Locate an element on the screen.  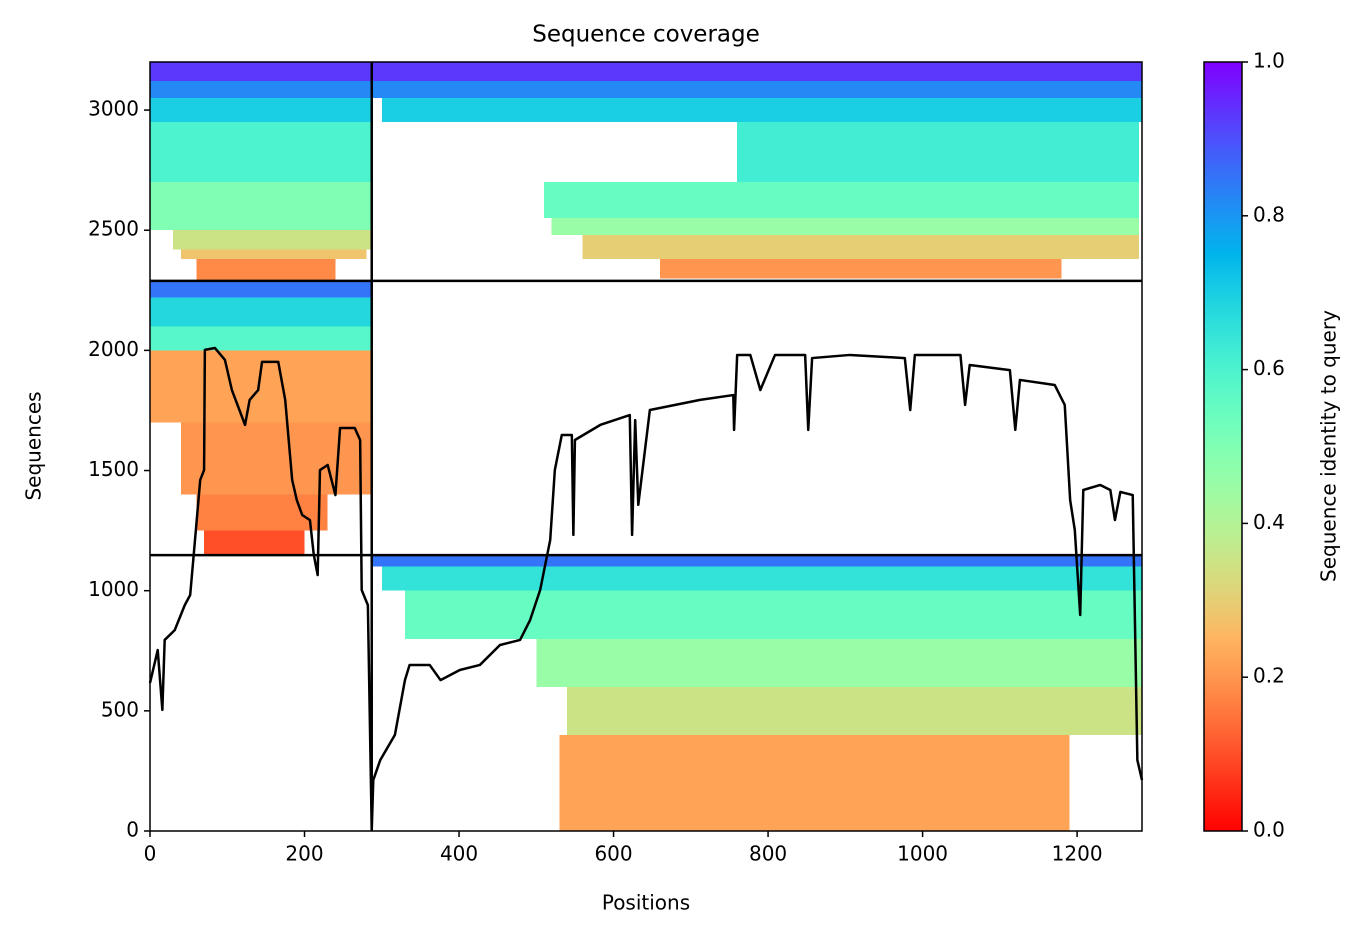
y-tick-label: 500 is located at coordinates (120, 709).